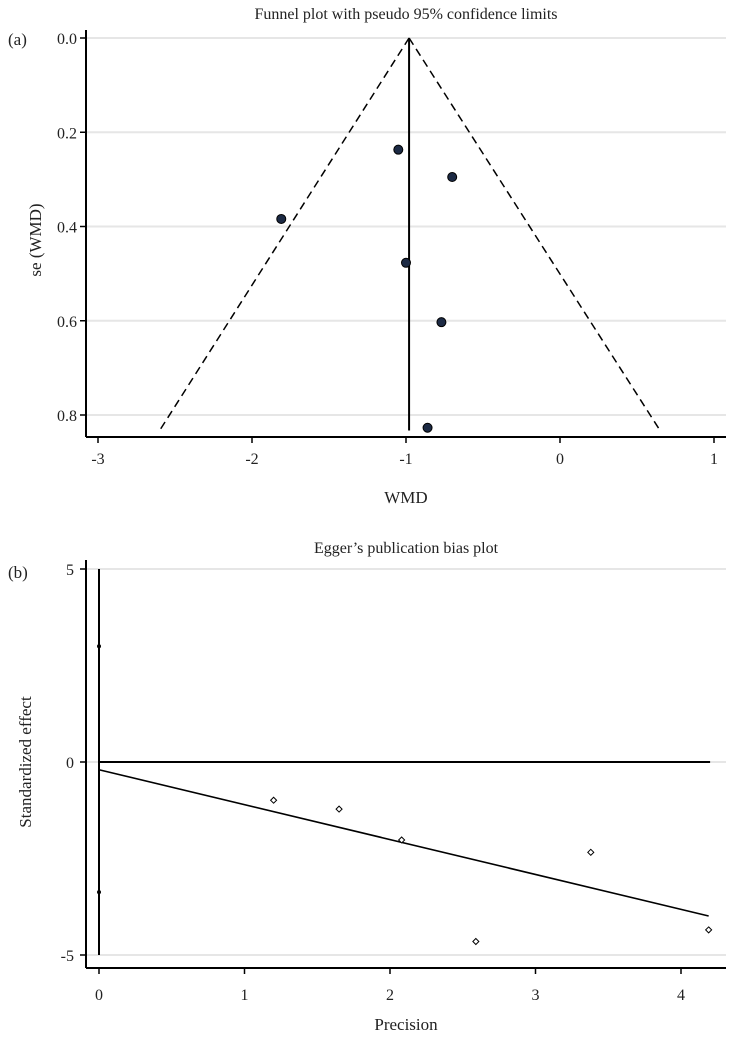 The image size is (736, 1037). I want to click on x-tick-label: -3, so click(97, 459).